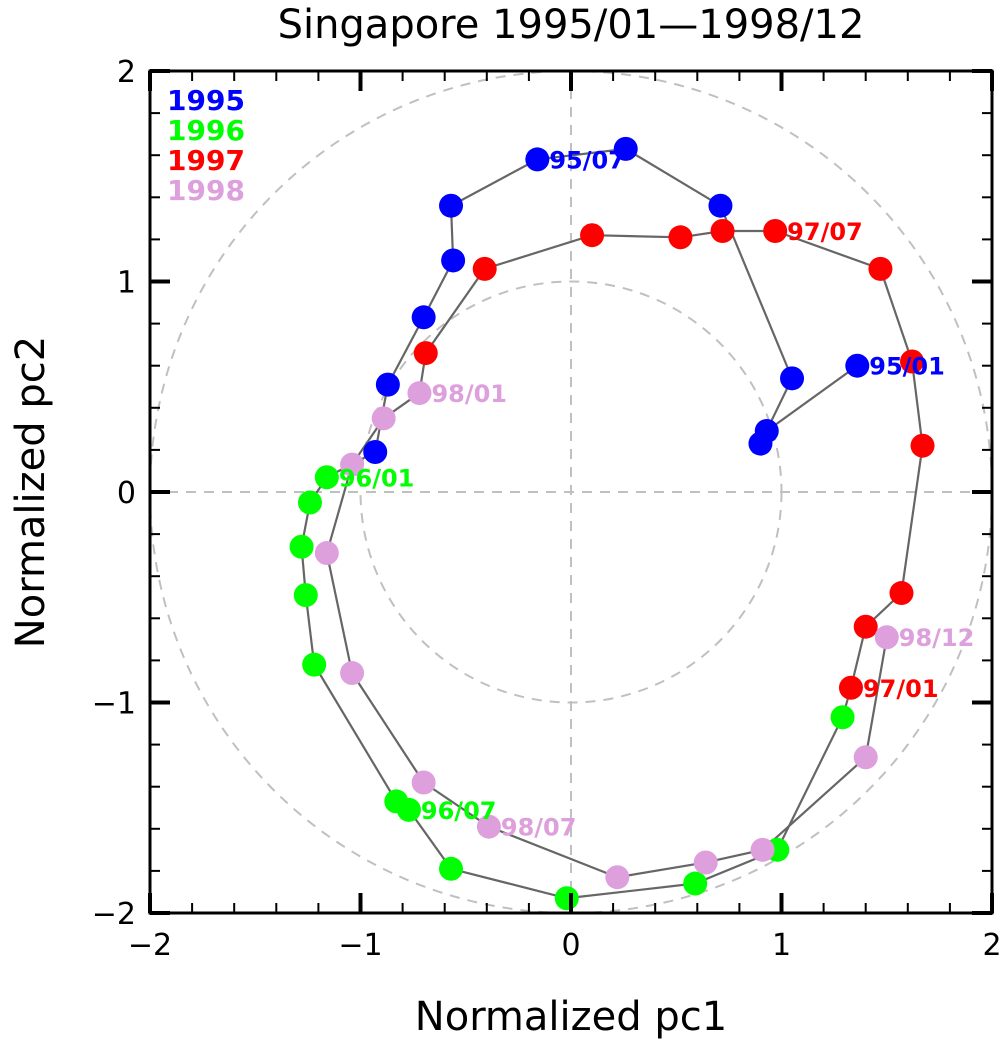 The image size is (1007, 1042). Describe the element at coordinates (571, 1017) in the screenshot. I see `x-axis-label: Normalized pc1` at that location.